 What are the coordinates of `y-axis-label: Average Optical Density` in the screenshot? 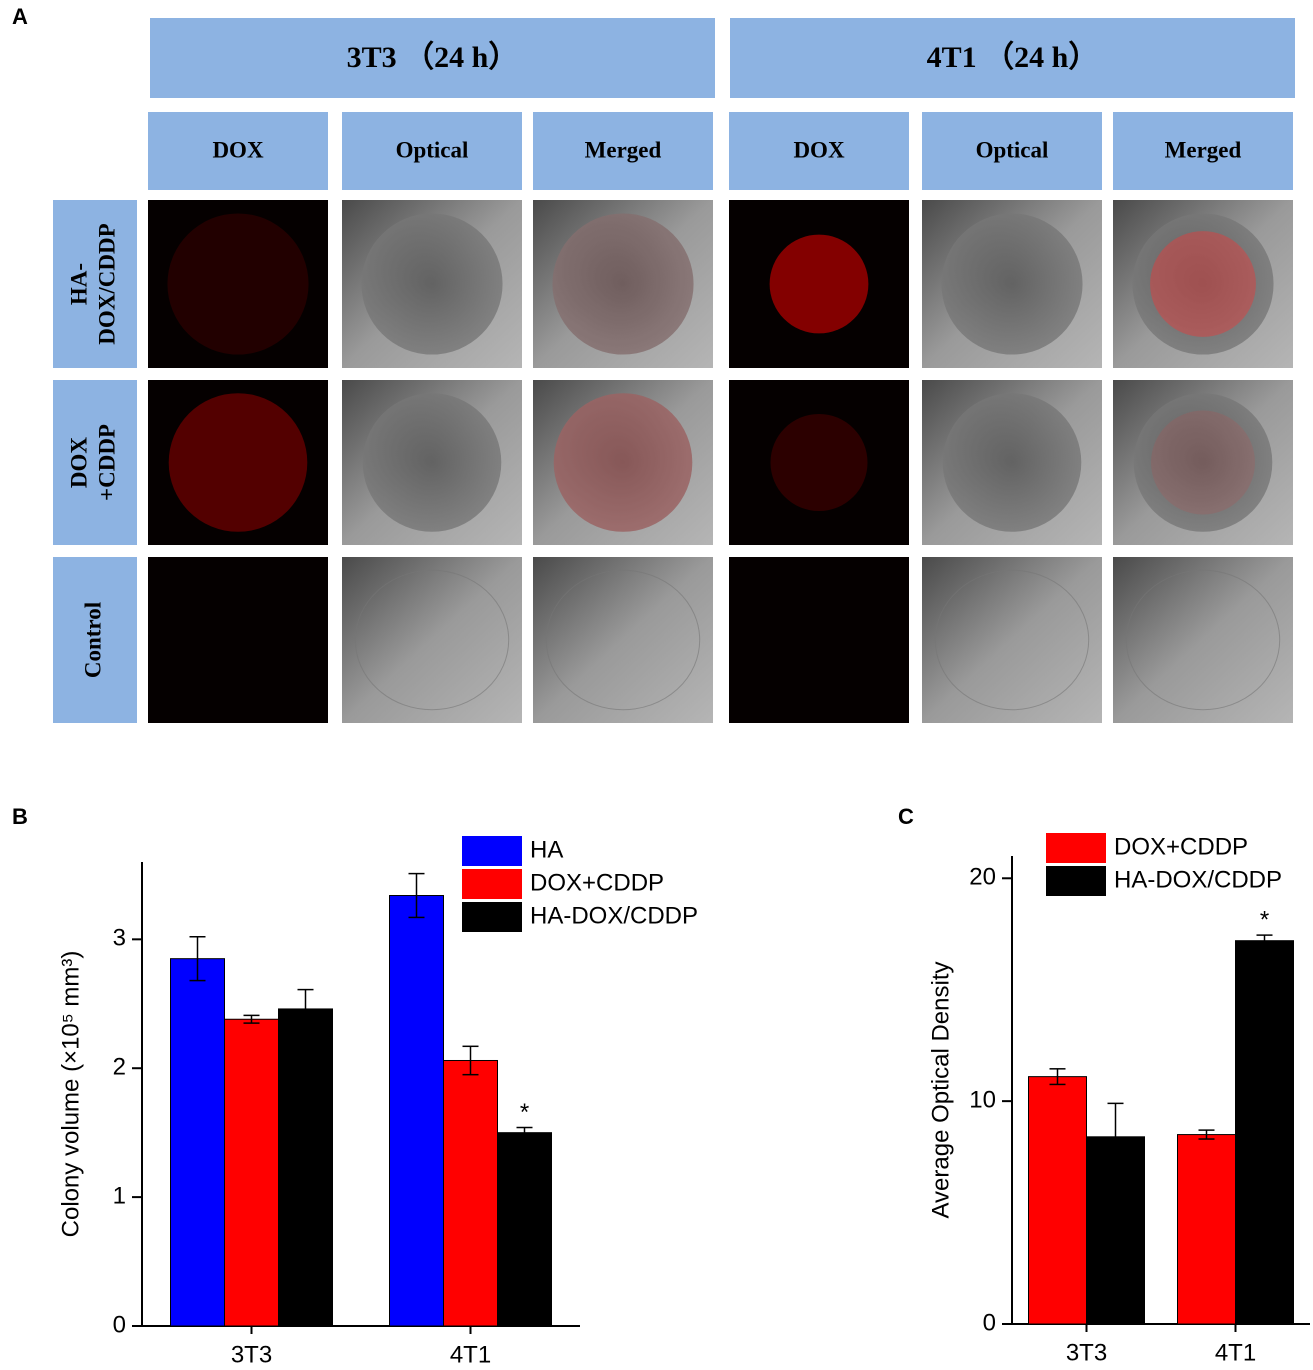 It's located at (940, 1089).